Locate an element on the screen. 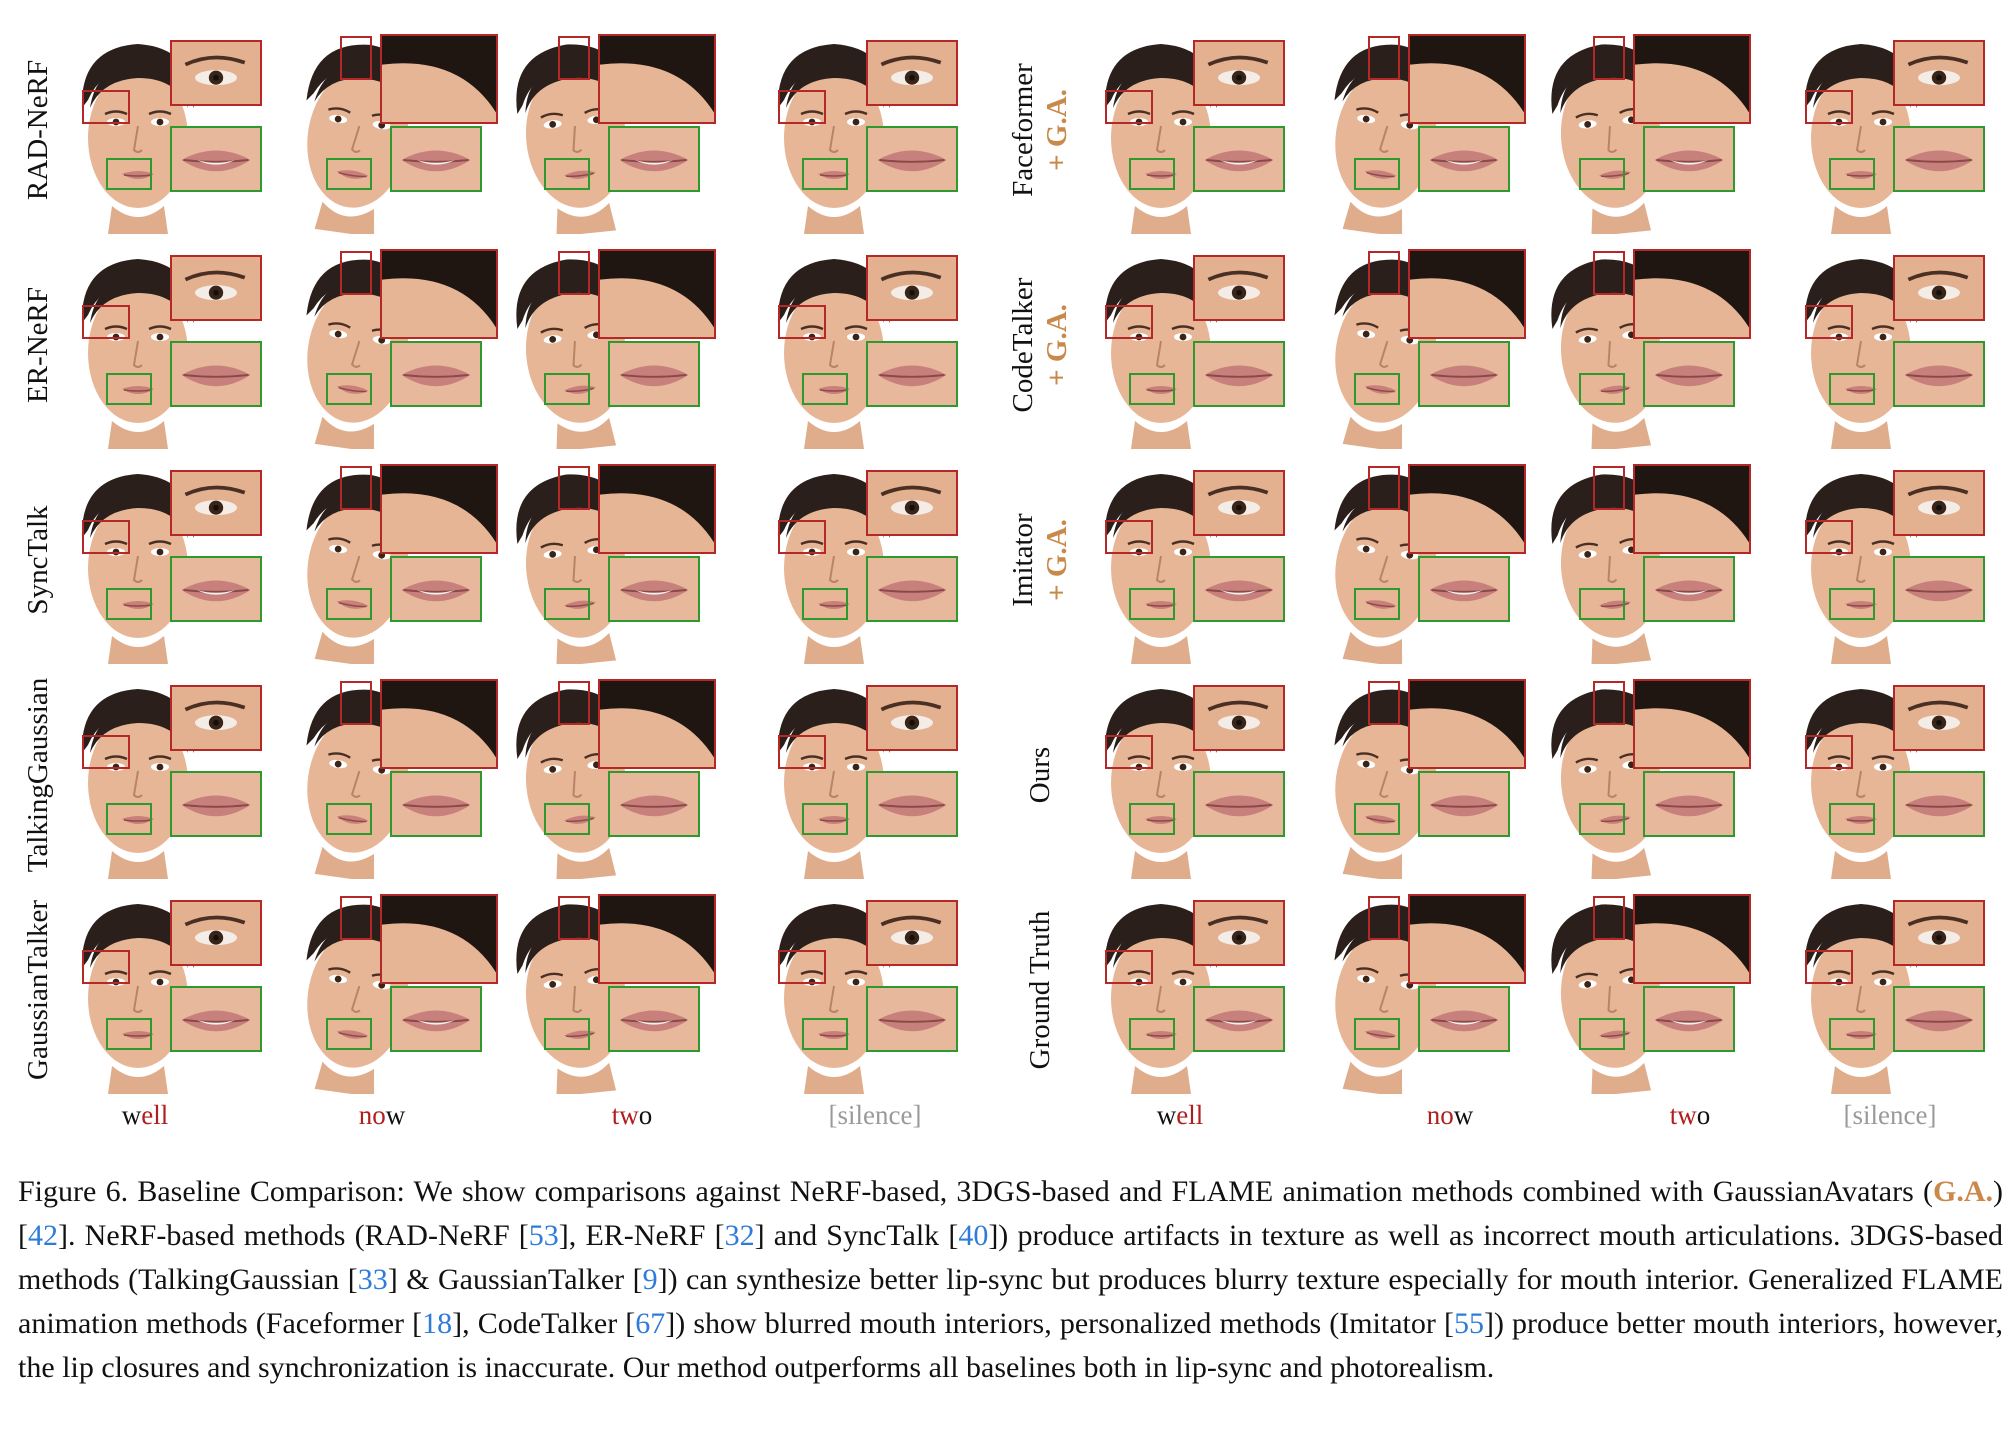 This screenshot has width=2015, height=1445. row-label-right: Imitator + G.A. is located at coordinates (1040, 559).